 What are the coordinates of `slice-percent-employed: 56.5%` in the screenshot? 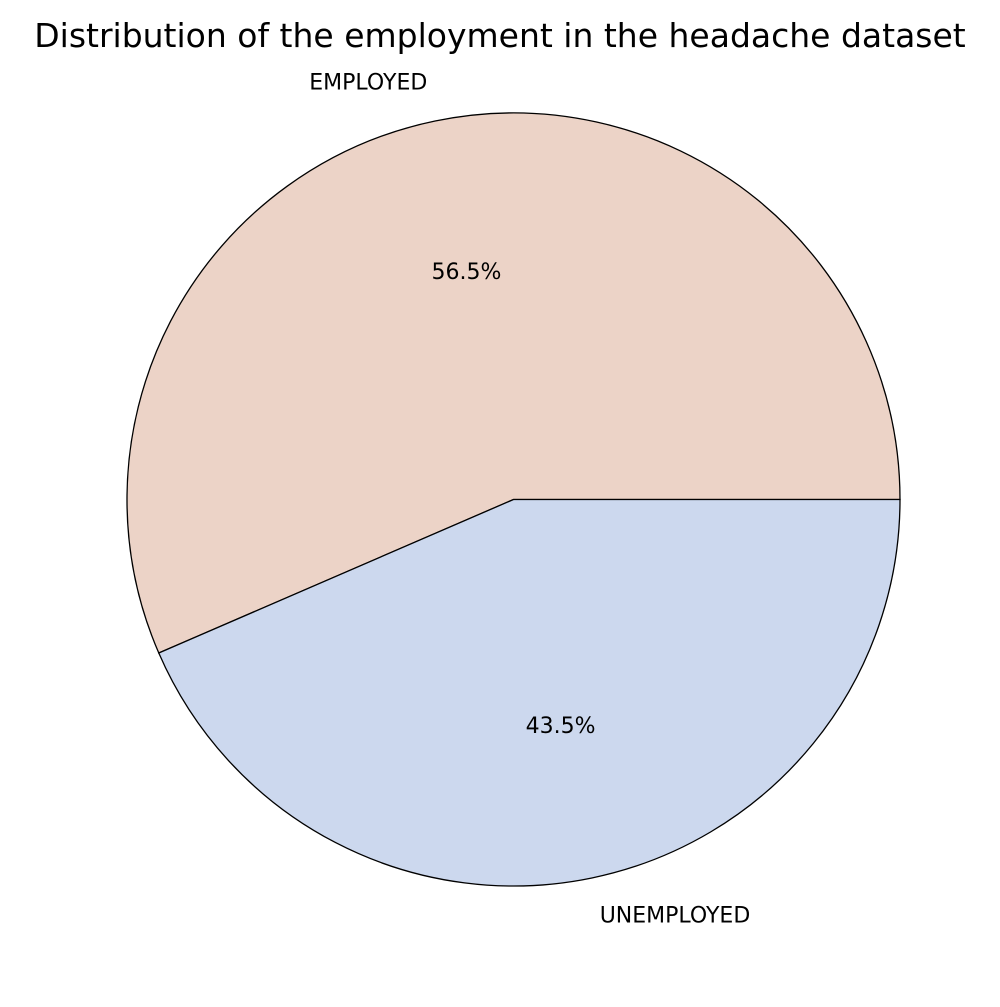 It's located at (467, 272).